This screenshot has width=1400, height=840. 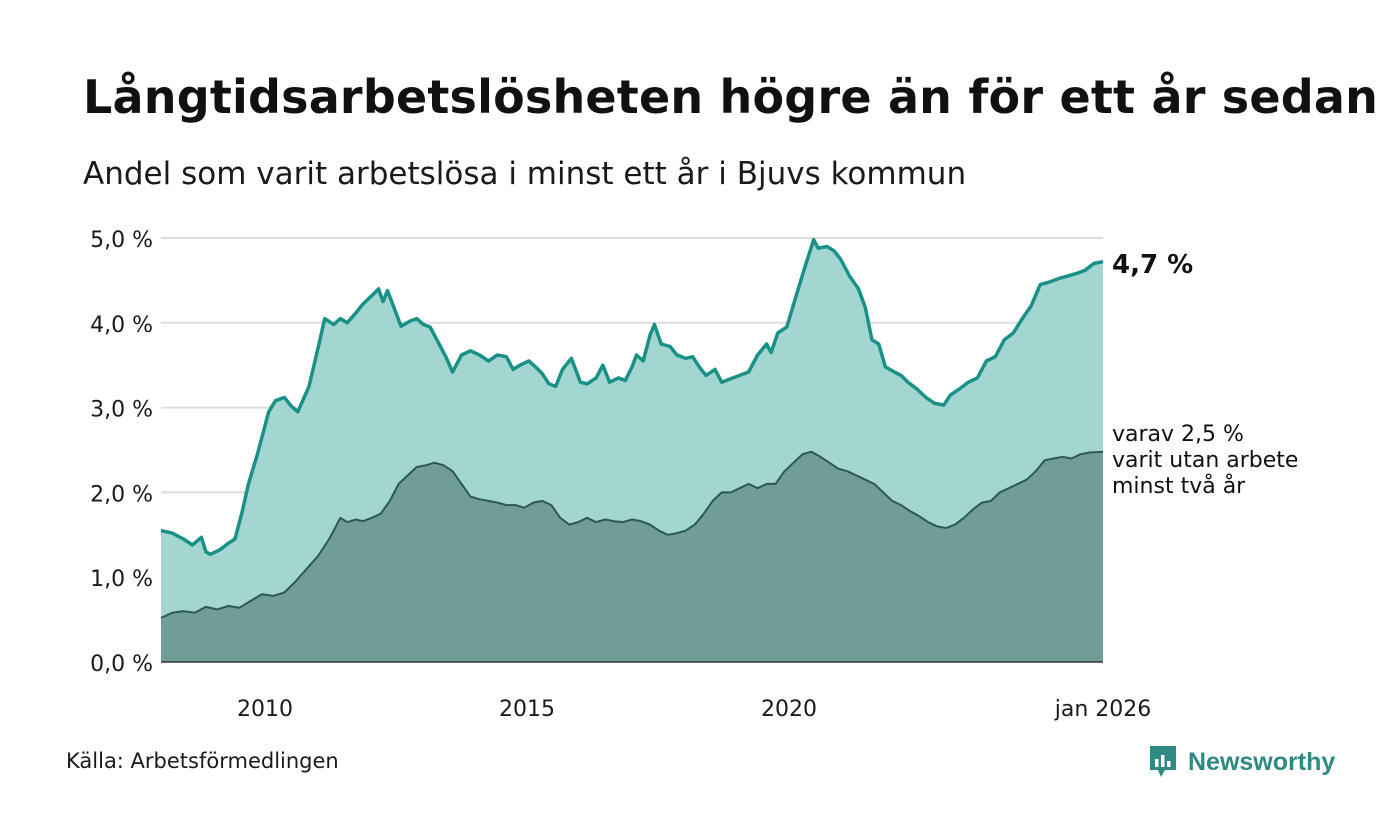 I want to click on brand-logo: Newsworthy, so click(x=1241, y=762).